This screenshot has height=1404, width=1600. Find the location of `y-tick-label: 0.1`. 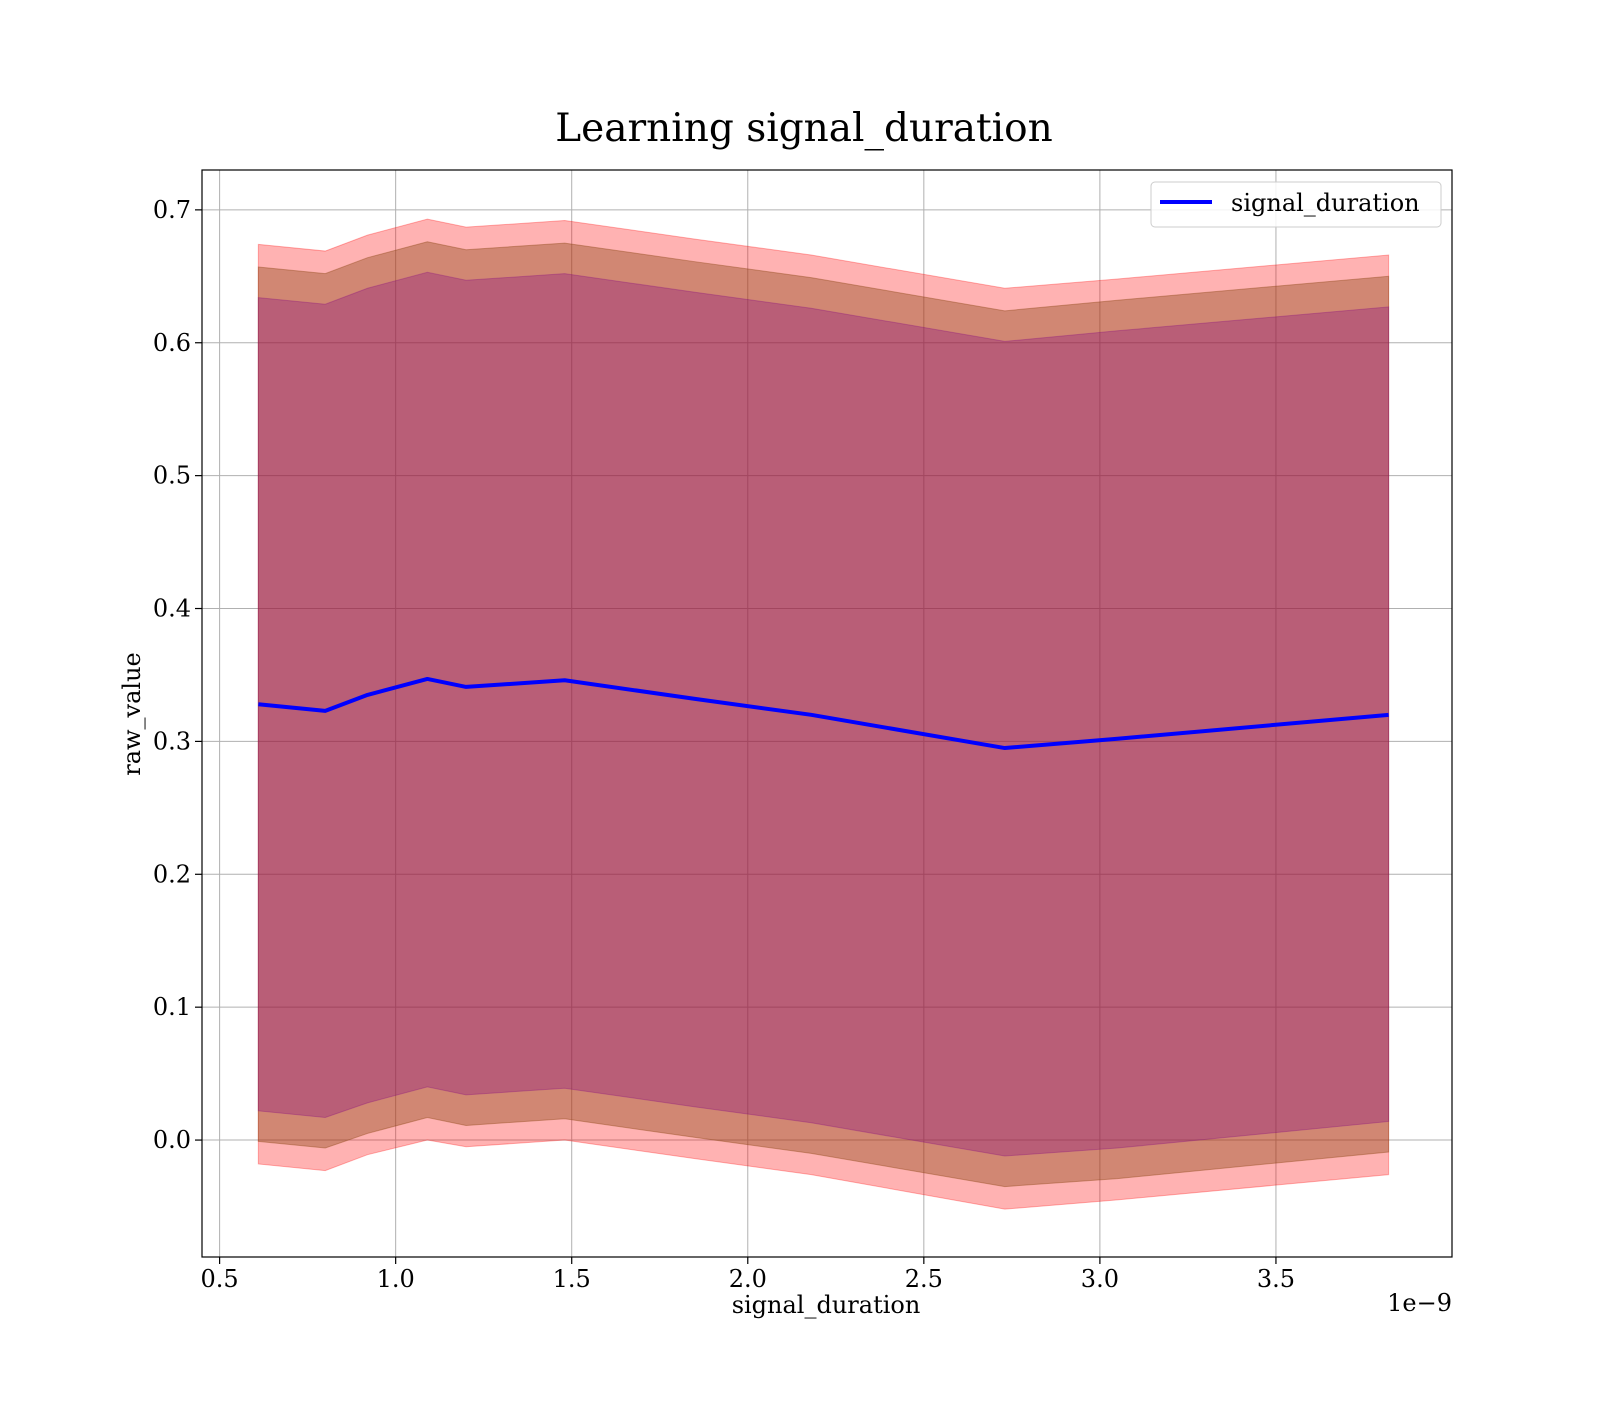

y-tick-label: 0.1 is located at coordinates (172, 1007).